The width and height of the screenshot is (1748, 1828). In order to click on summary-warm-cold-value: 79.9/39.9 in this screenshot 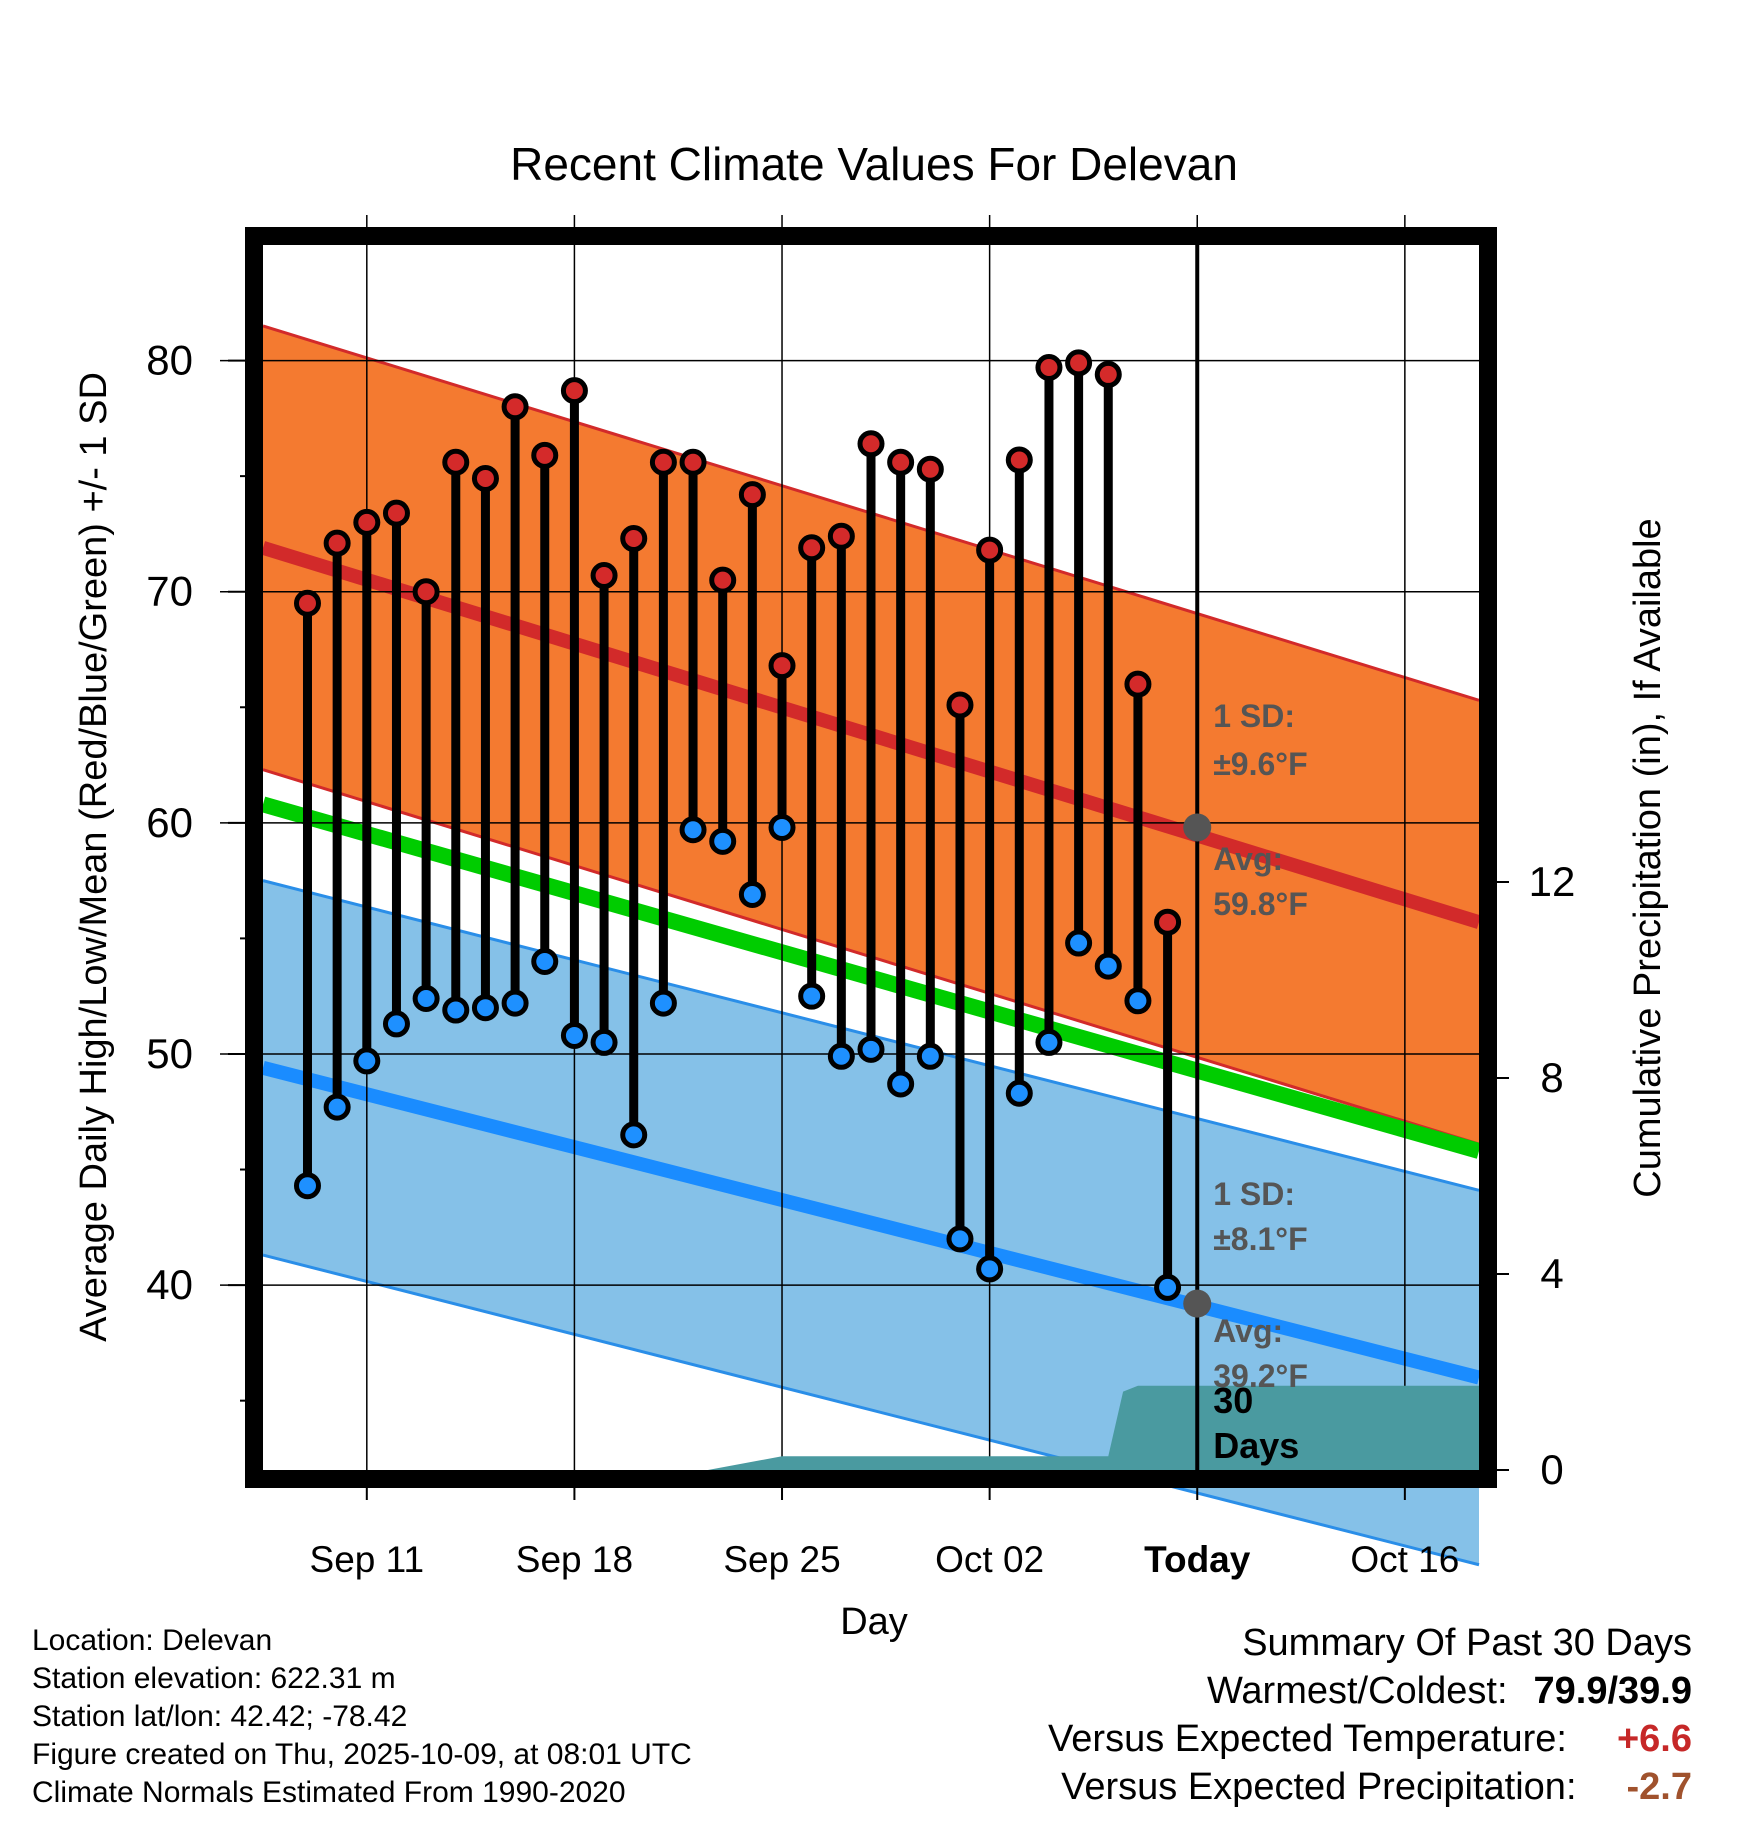, I will do `click(1612, 1691)`.